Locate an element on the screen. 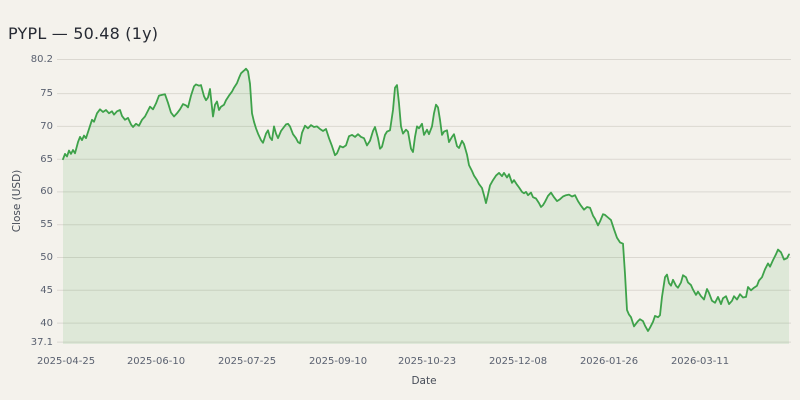 Image resolution: width=800 pixels, height=400 pixels. x-tick-label: 2025-10-23 is located at coordinates (427, 361).